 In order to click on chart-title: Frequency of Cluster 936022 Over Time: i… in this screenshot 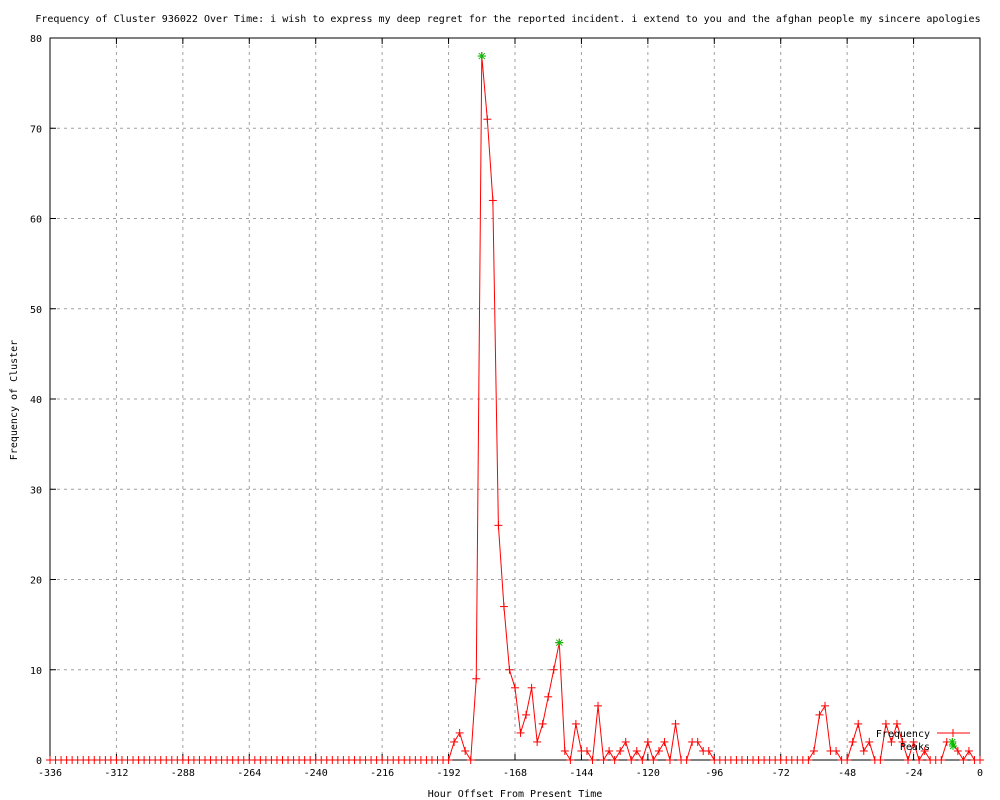, I will do `click(507, 19)`.